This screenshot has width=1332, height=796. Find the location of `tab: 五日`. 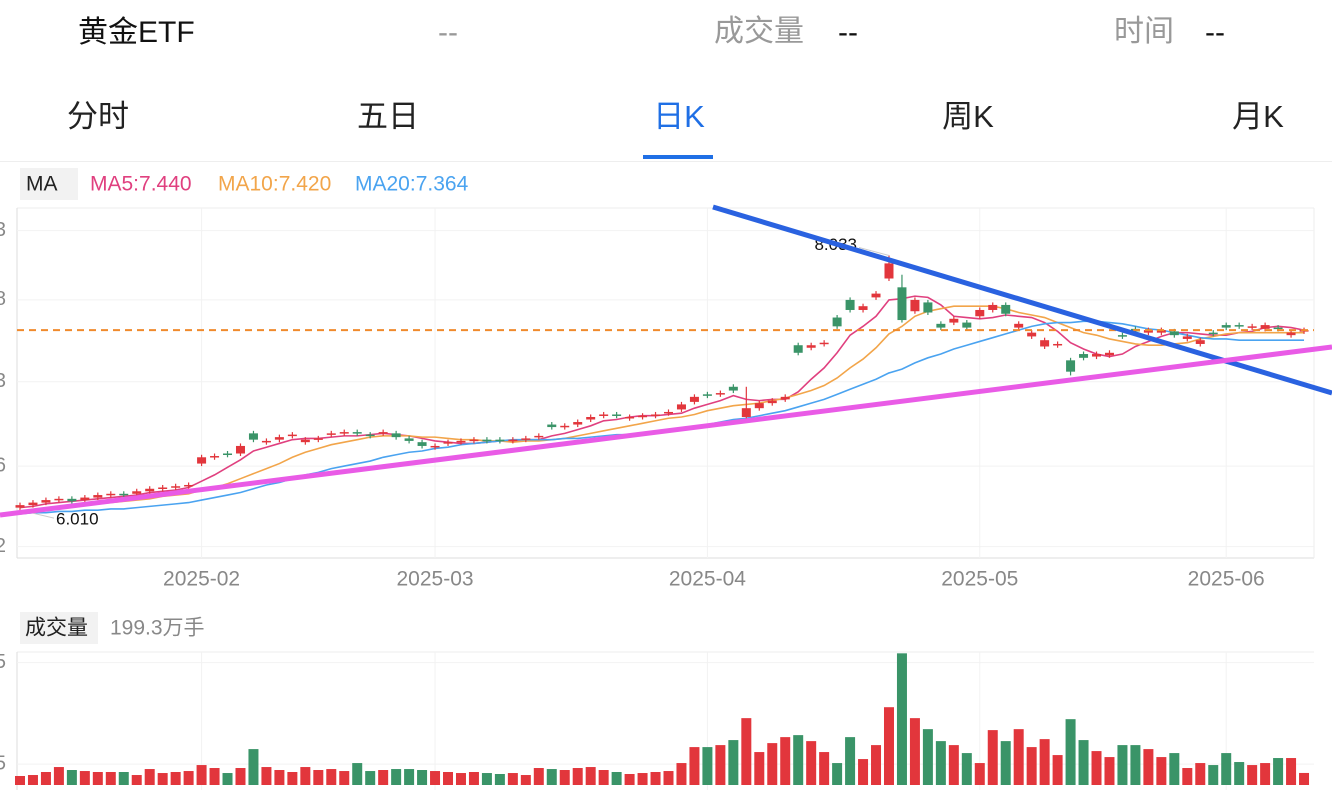

tab: 五日 is located at coordinates (388, 116).